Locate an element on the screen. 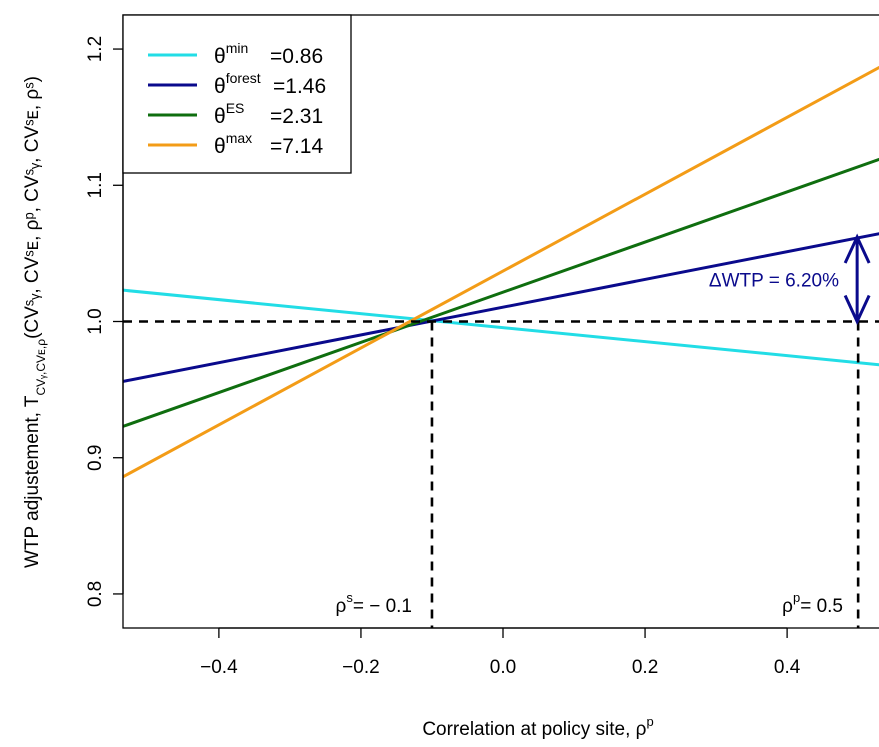 The height and width of the screenshot is (747, 879). x-tick-label: −0.4 is located at coordinates (219, 667).